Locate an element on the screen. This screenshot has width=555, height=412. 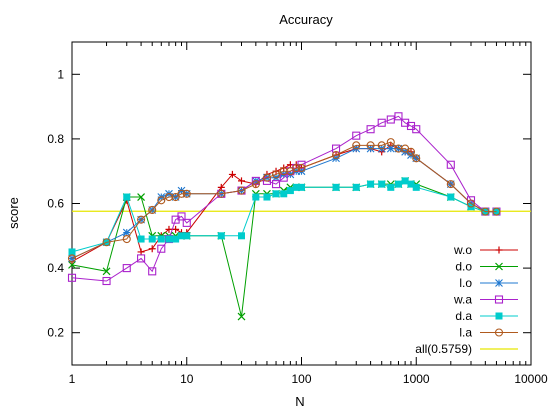
legend-label: w.o is located at coordinates (462, 250).